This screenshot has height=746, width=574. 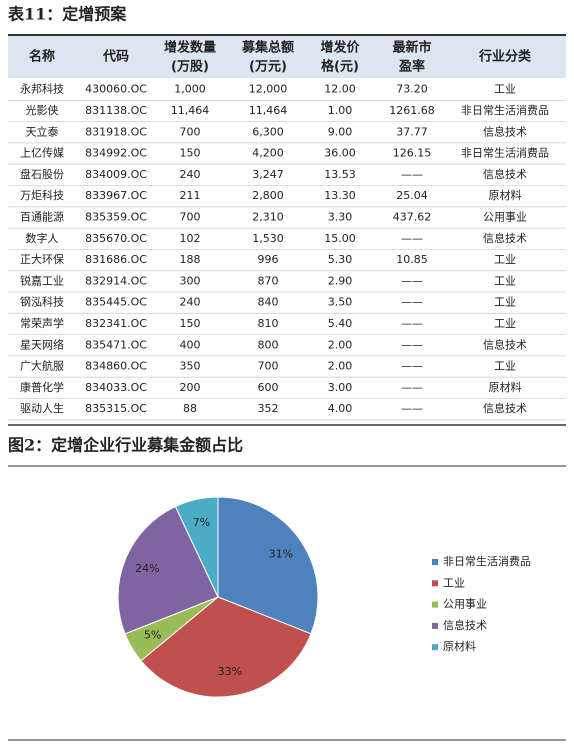 I want to click on cell: 13.30, so click(x=340, y=195).